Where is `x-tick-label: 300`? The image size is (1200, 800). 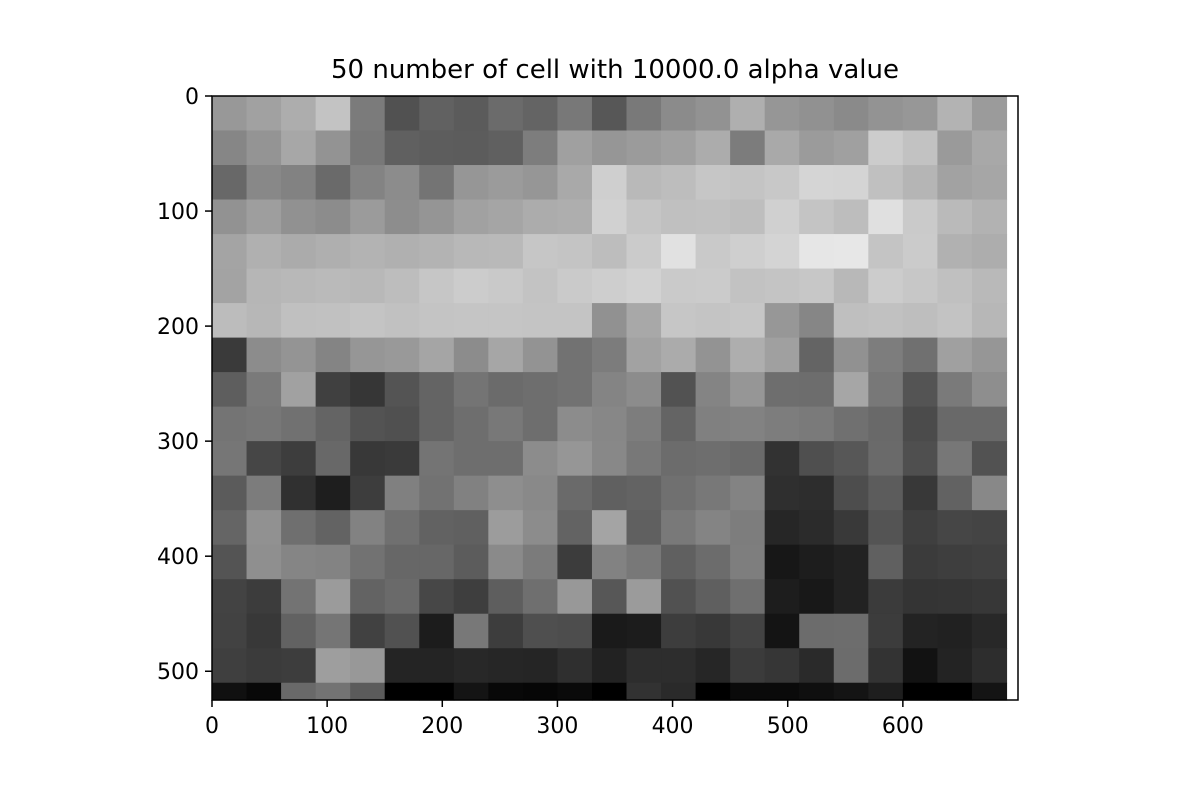
x-tick-label: 300 is located at coordinates (557, 726).